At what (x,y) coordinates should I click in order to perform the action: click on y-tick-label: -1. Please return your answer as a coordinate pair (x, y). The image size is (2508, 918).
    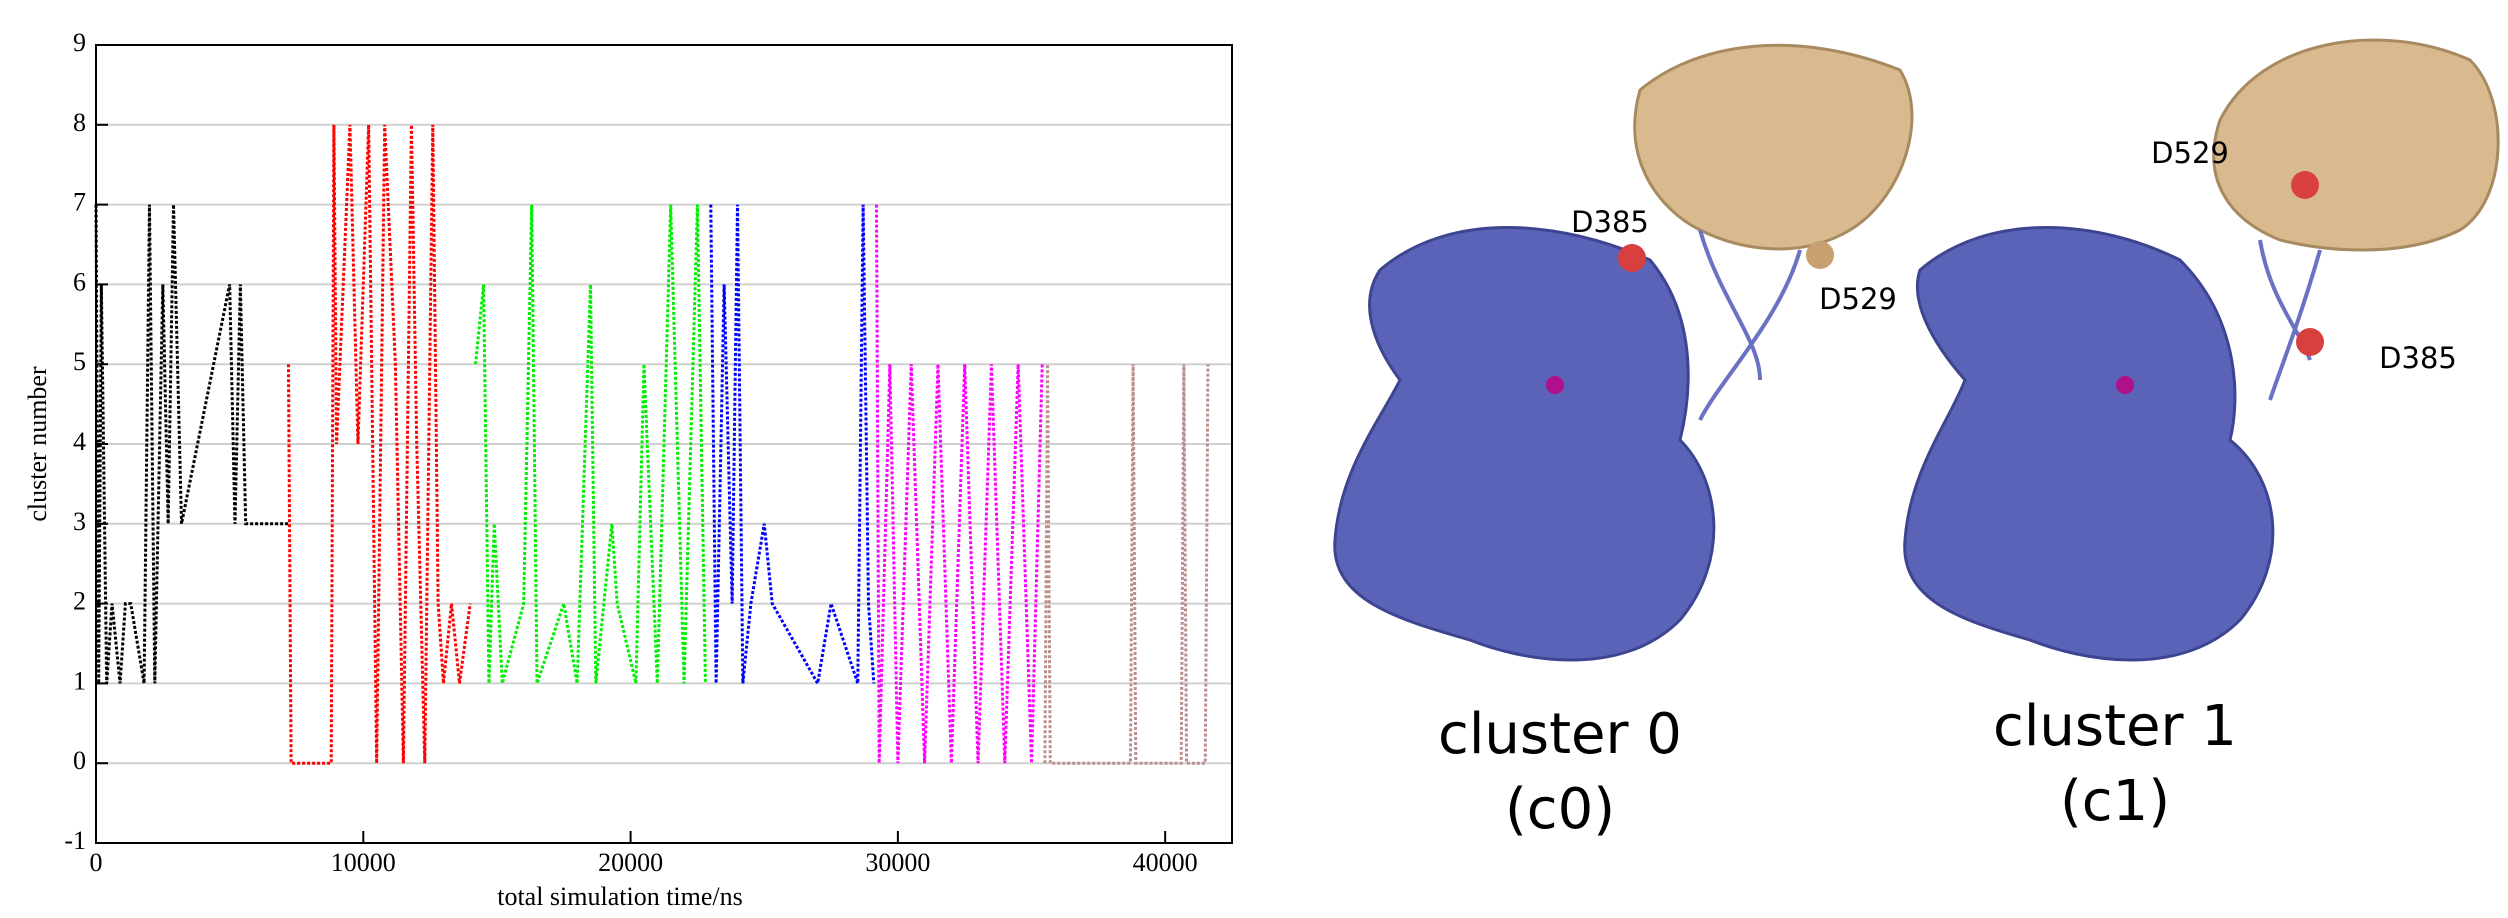
    Looking at the image, I should click on (75, 840).